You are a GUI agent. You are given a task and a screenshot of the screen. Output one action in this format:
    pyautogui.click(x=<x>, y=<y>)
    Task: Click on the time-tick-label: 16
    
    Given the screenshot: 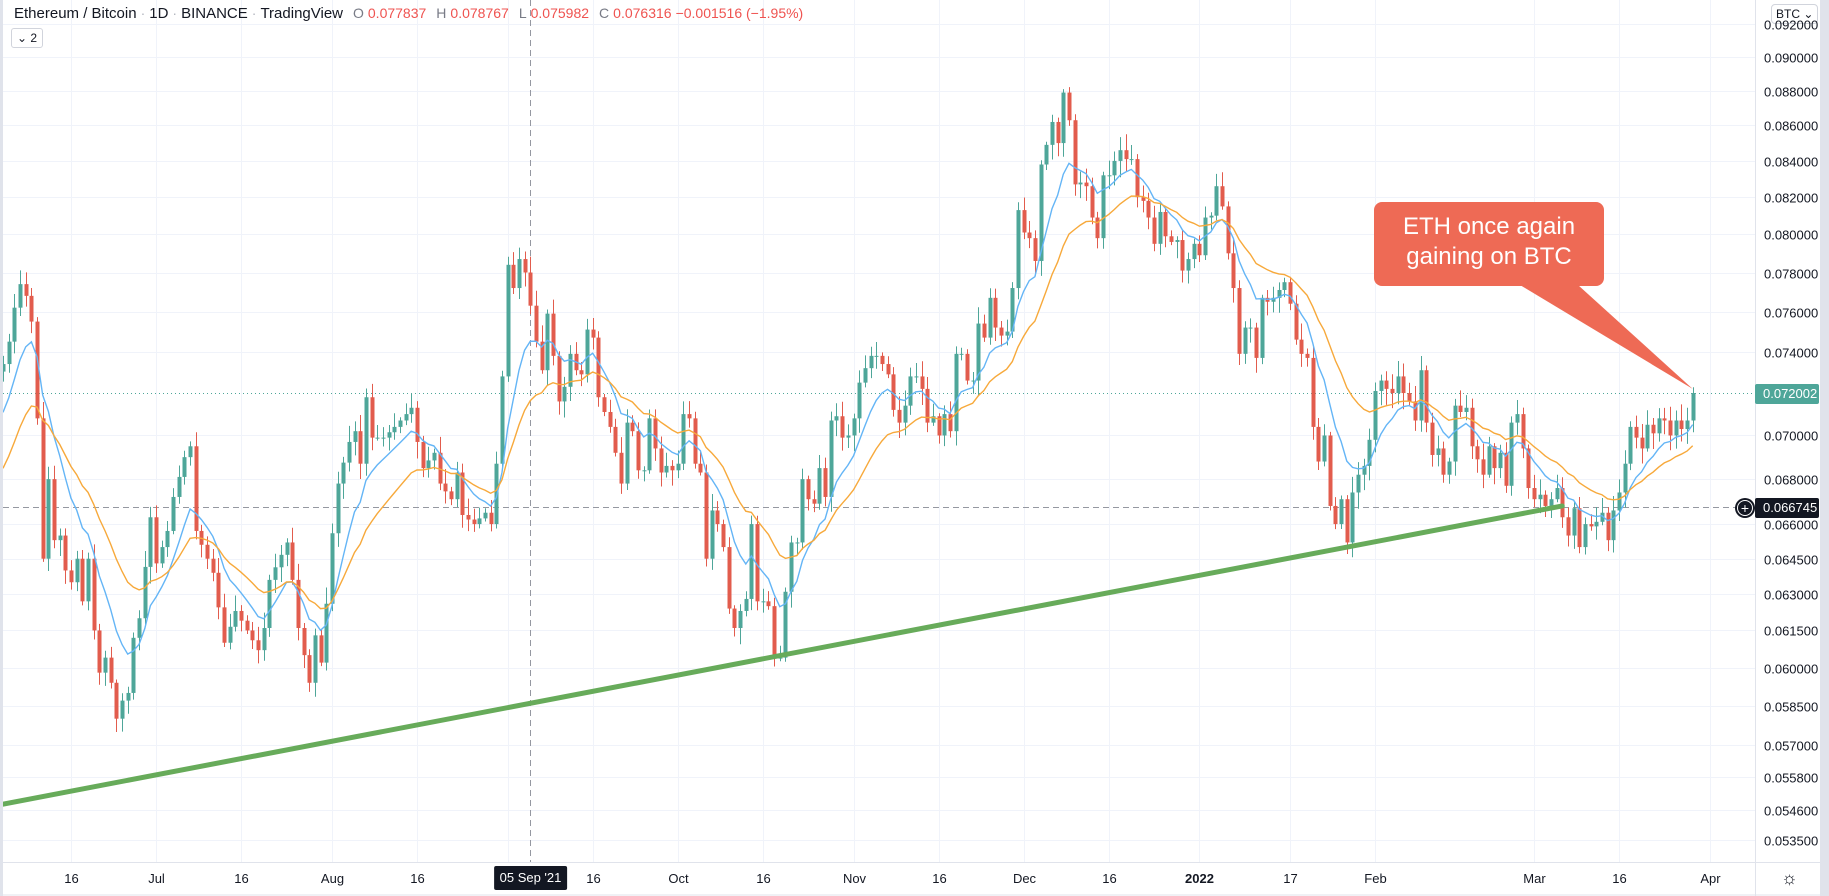 What is the action you would take?
    pyautogui.click(x=241, y=878)
    